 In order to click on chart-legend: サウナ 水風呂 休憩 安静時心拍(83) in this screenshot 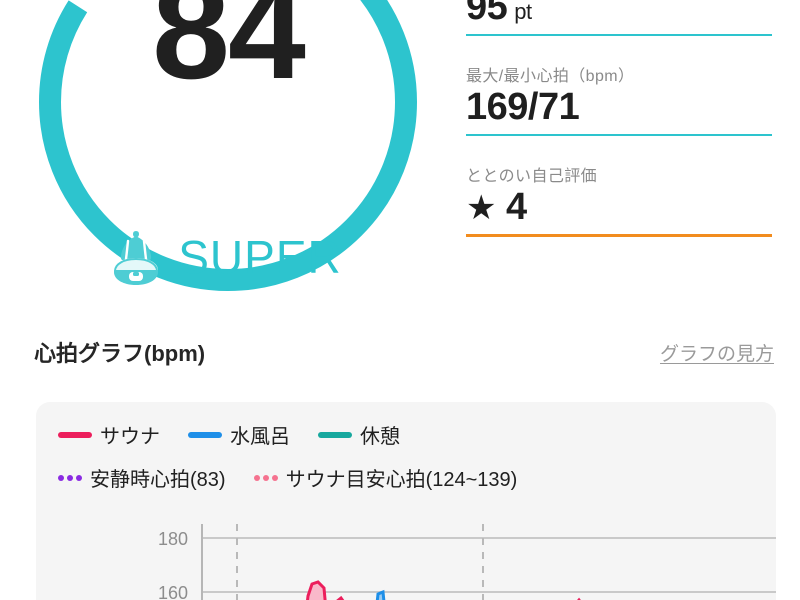, I will do `click(301, 463)`.